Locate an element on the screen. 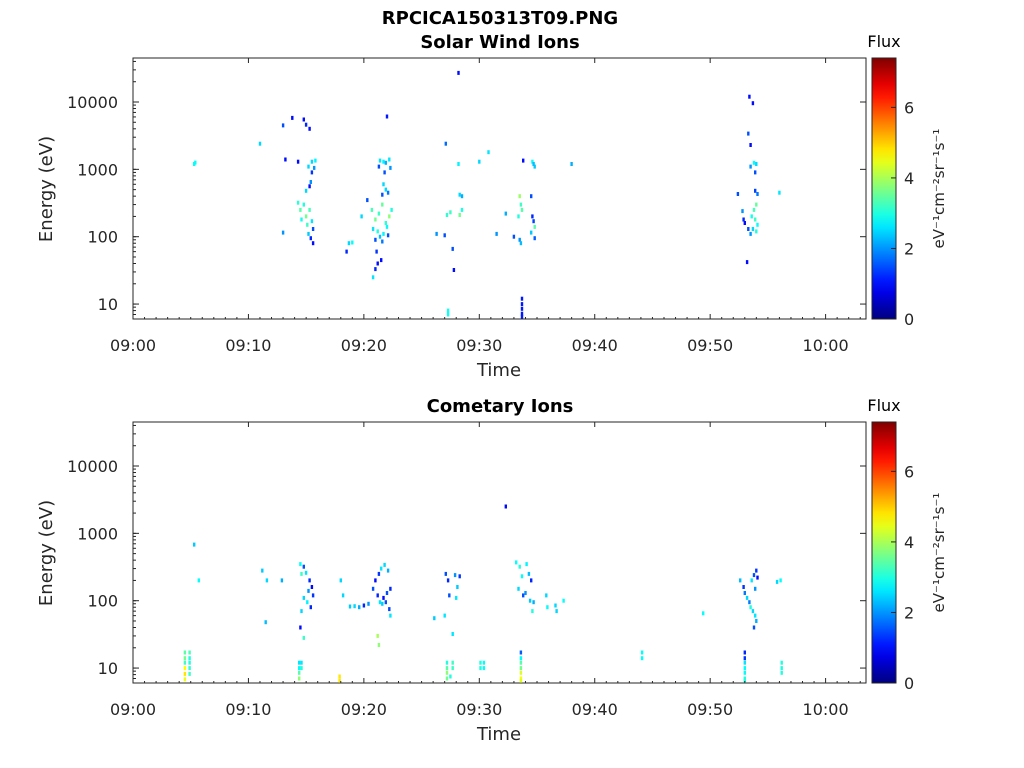  colorbar is located at coordinates (884, 552).